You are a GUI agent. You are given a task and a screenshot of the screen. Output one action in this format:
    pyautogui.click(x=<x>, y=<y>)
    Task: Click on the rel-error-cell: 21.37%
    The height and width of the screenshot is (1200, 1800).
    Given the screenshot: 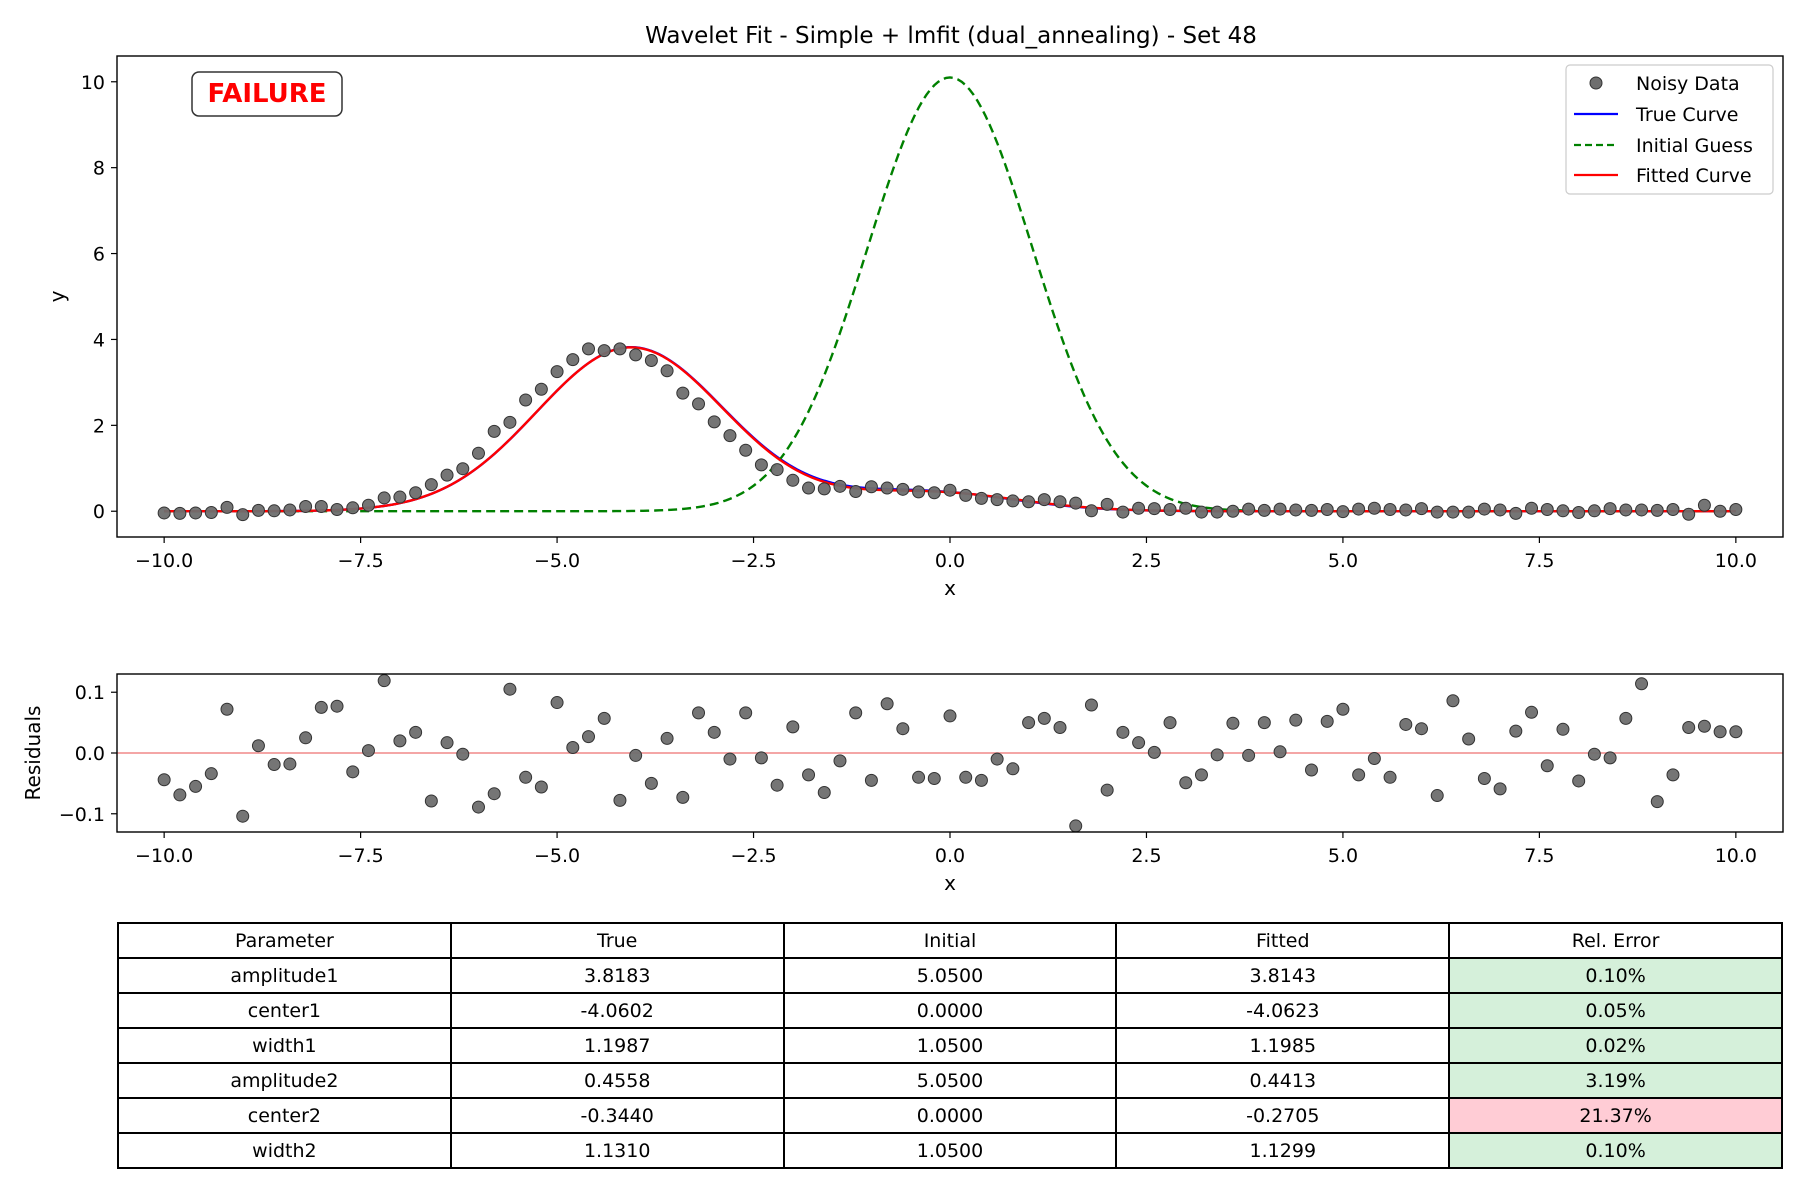 What is the action you would take?
    pyautogui.click(x=1615, y=1115)
    